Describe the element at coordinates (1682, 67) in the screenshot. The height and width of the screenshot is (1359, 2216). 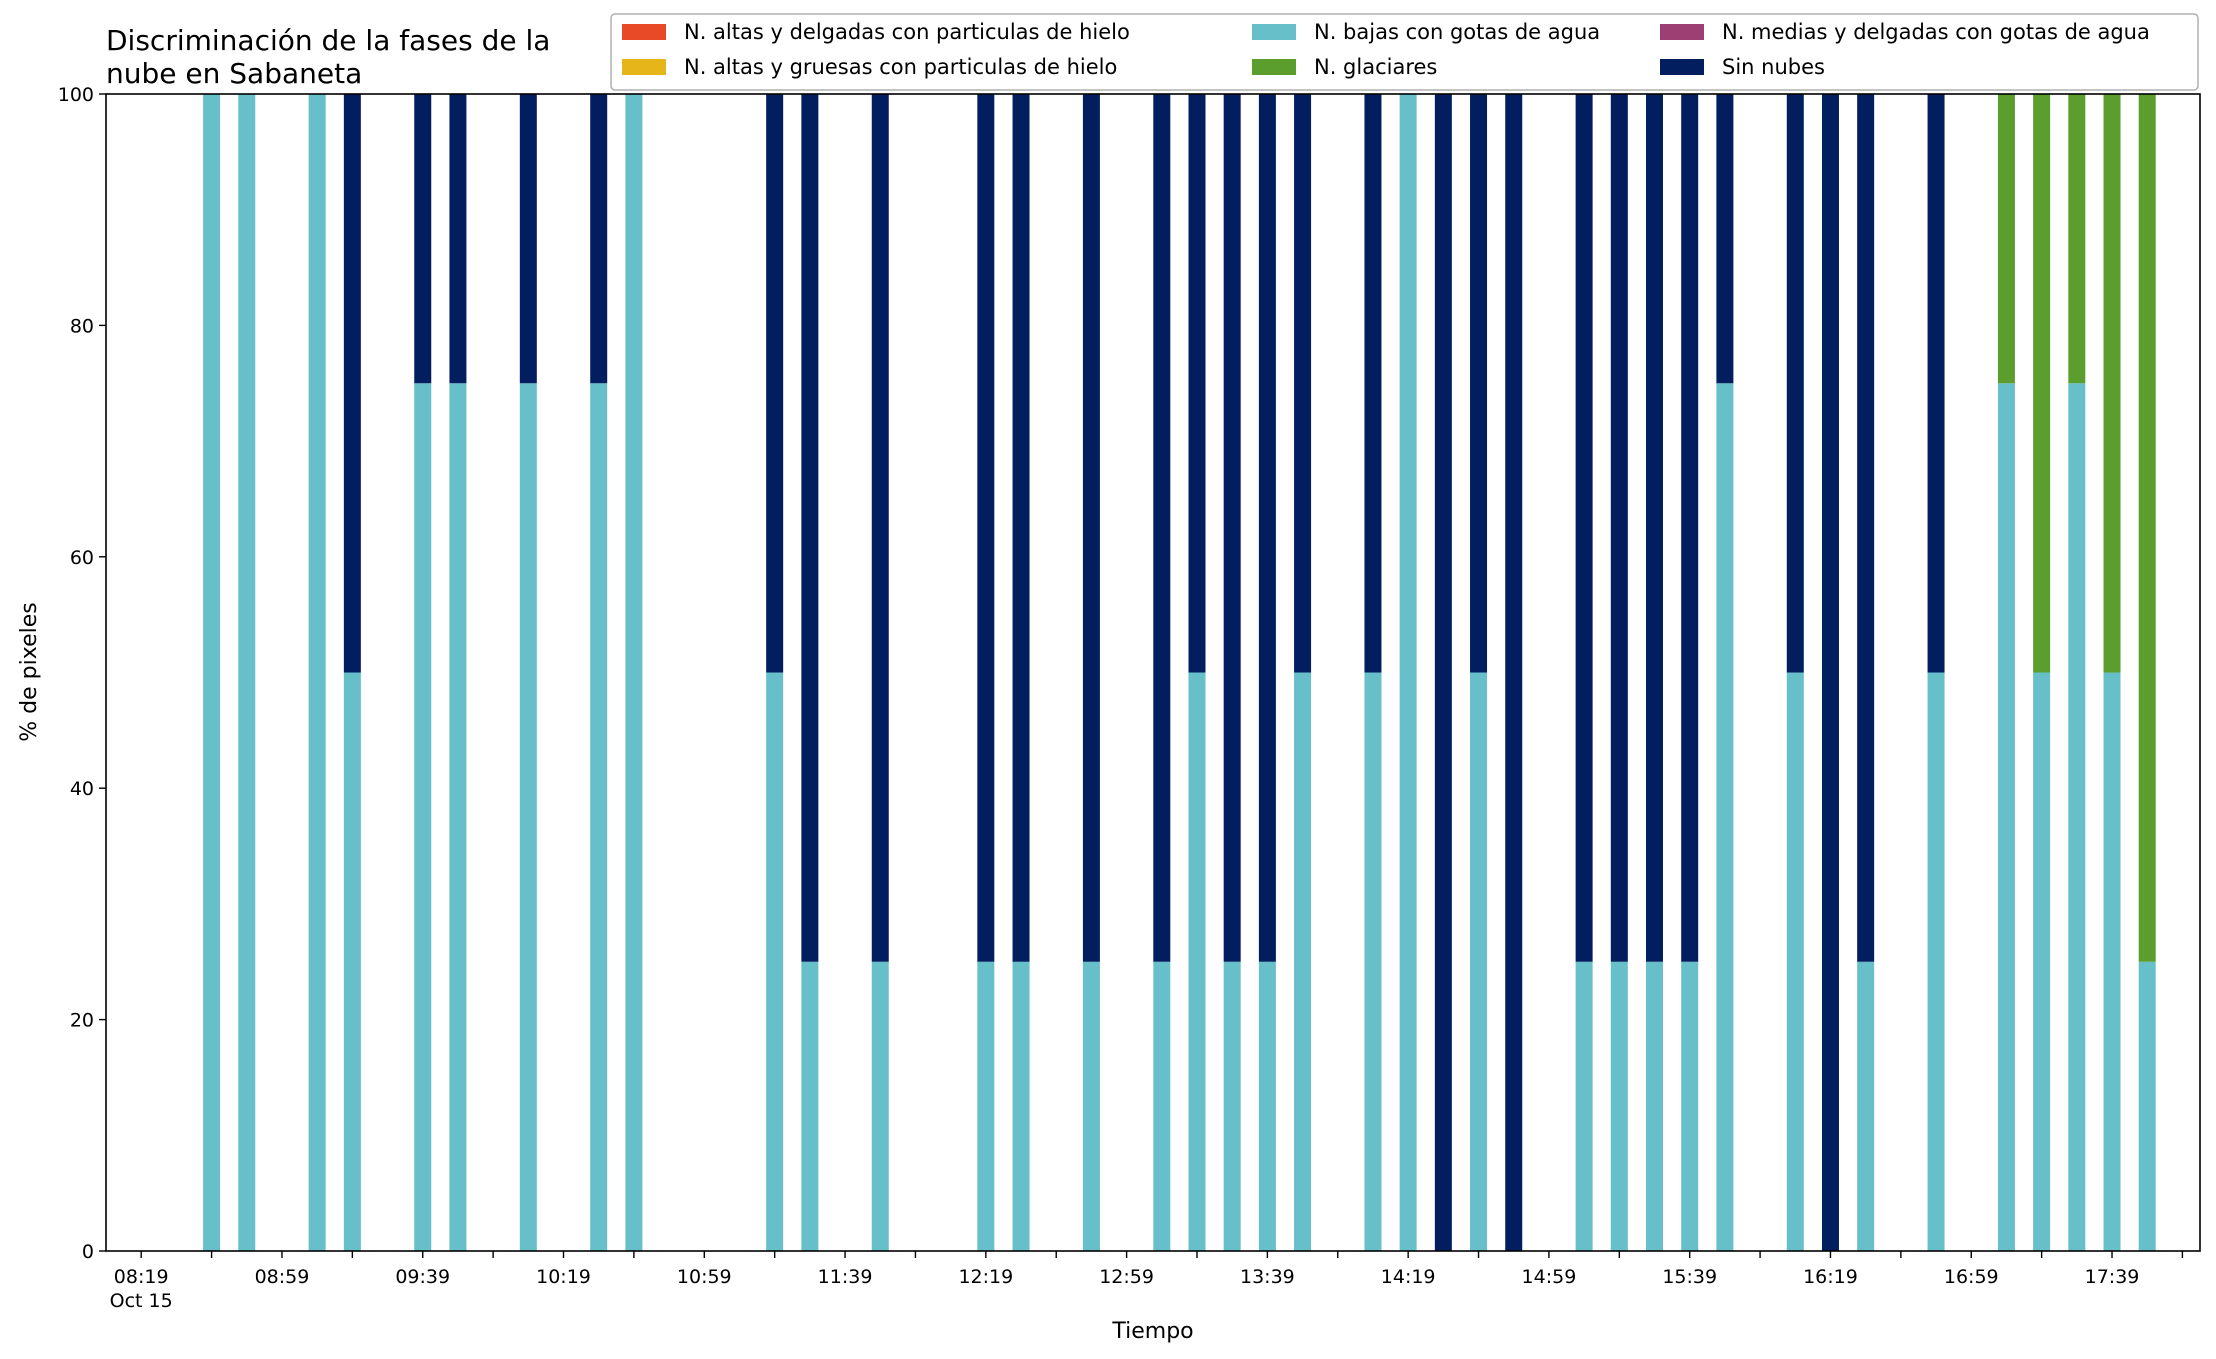
I see `legend-swatch-sin-nubes` at that location.